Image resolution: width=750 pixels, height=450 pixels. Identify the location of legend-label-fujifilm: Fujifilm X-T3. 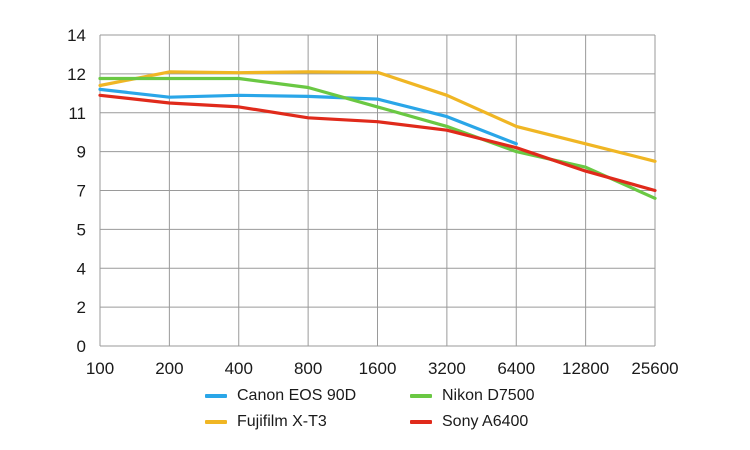
(282, 421).